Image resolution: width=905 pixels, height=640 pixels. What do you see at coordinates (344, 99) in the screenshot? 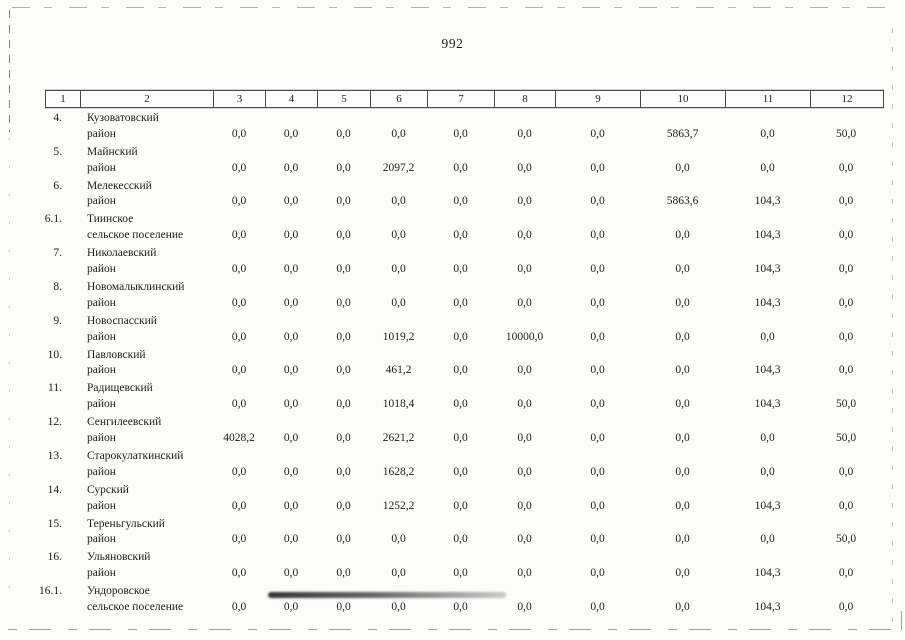
I see `column-header-5: 5` at bounding box center [344, 99].